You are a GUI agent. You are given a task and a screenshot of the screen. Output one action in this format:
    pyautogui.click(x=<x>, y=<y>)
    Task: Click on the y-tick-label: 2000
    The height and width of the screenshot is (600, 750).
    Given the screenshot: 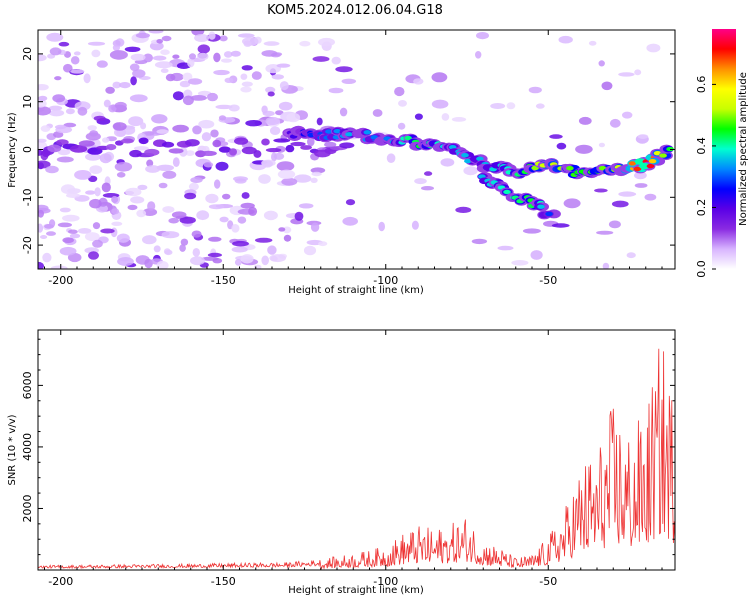 What is the action you would take?
    pyautogui.click(x=27, y=508)
    